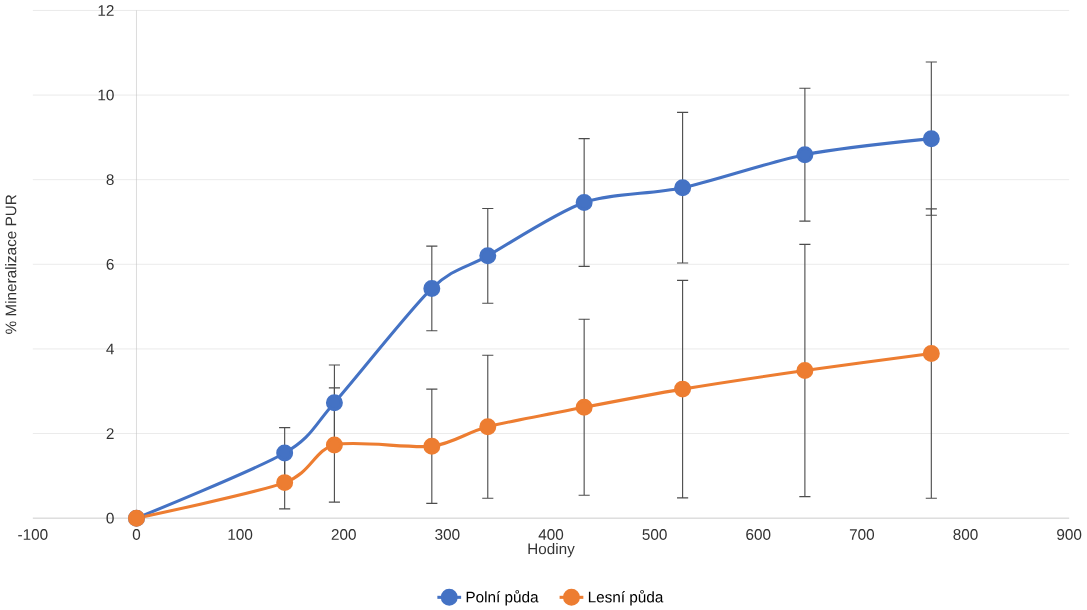 This screenshot has height=610, width=1087. Describe the element at coordinates (110, 264) in the screenshot. I see `y-tick-label: 6` at that location.